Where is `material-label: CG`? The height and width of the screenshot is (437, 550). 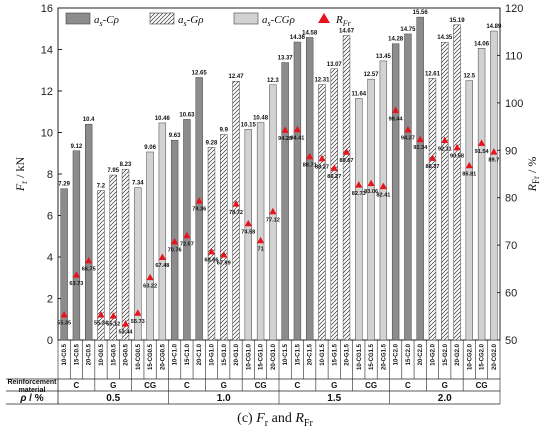 material-label: CG is located at coordinates (482, 385).